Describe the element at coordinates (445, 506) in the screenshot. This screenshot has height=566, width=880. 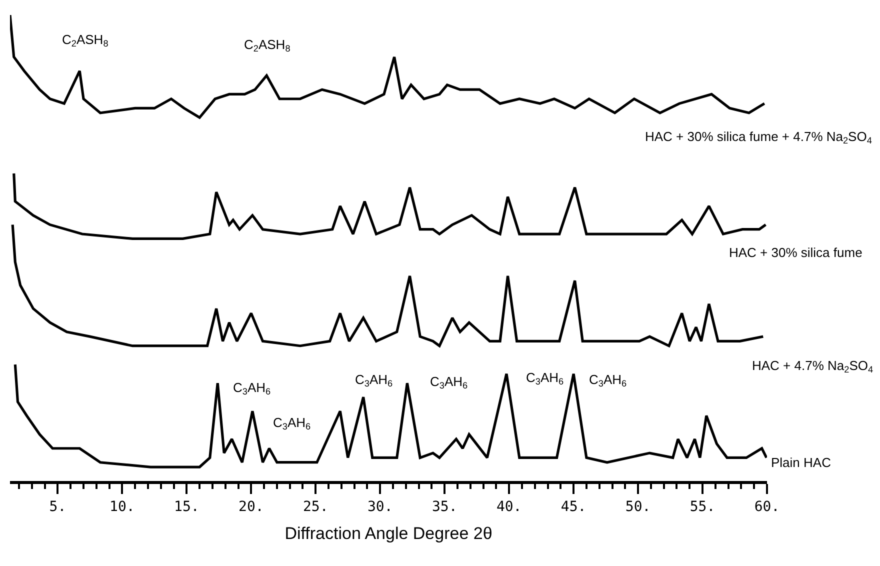
I see `x-tick-label: 35.` at that location.